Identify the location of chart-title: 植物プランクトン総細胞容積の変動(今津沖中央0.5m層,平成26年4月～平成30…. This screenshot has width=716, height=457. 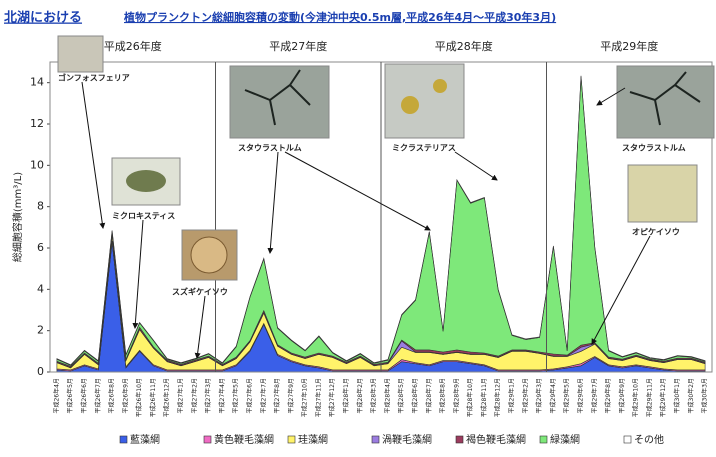
(339, 17).